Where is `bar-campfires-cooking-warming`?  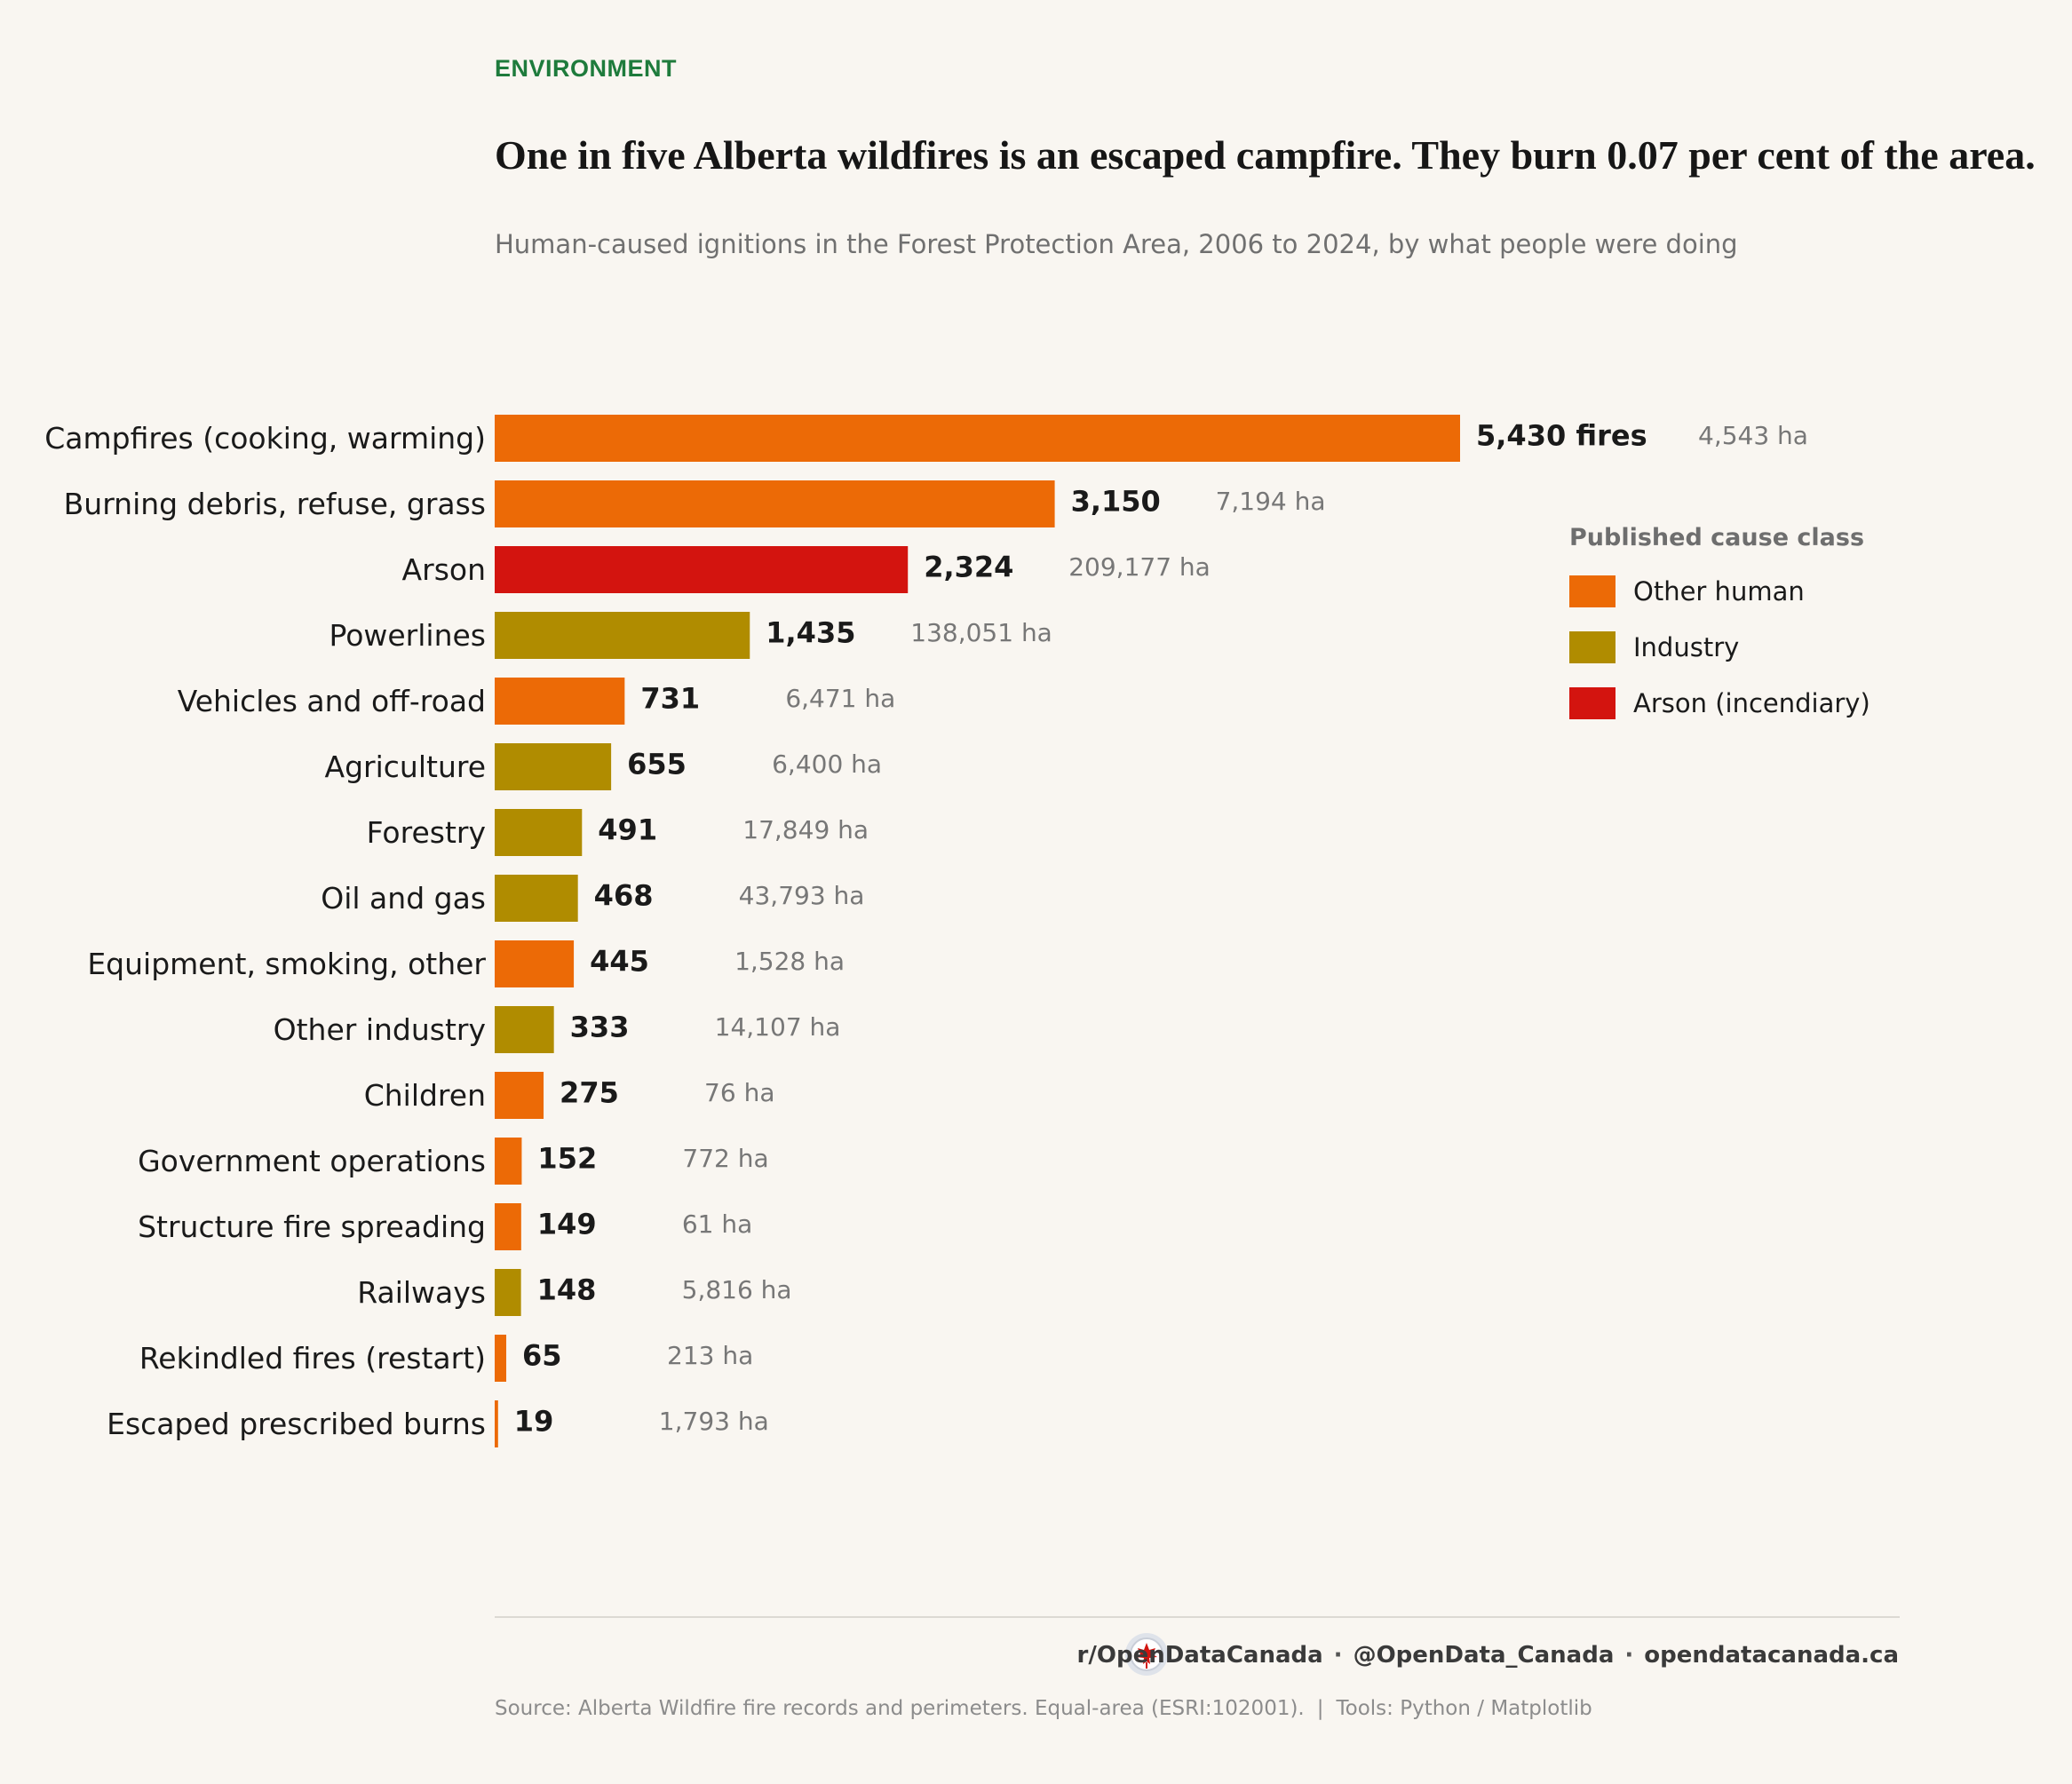 bar-campfires-cooking-warming is located at coordinates (977, 438).